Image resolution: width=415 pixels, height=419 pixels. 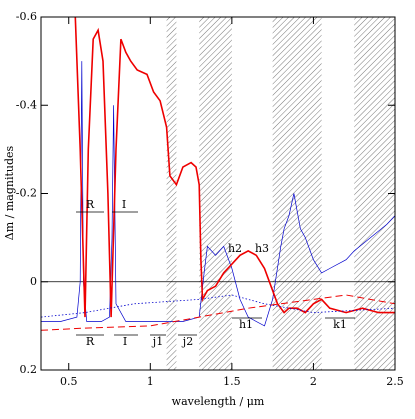 What do you see at coordinates (26, 193) in the screenshot?
I see `y-tick-label: -0.2` at bounding box center [26, 193].